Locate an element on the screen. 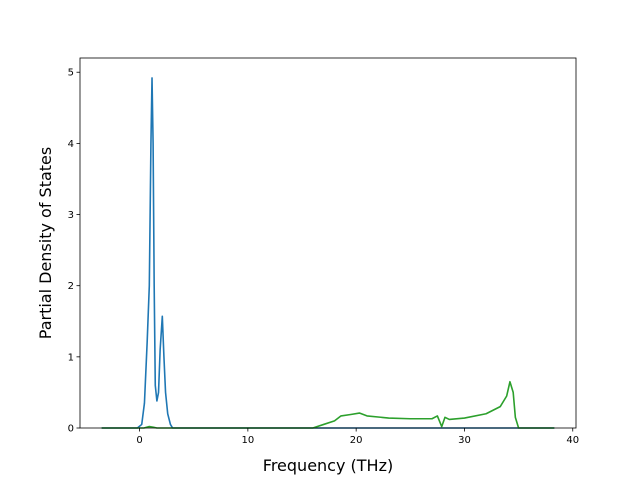 The image size is (640, 480). y-tick-label: 1 is located at coordinates (71, 357).